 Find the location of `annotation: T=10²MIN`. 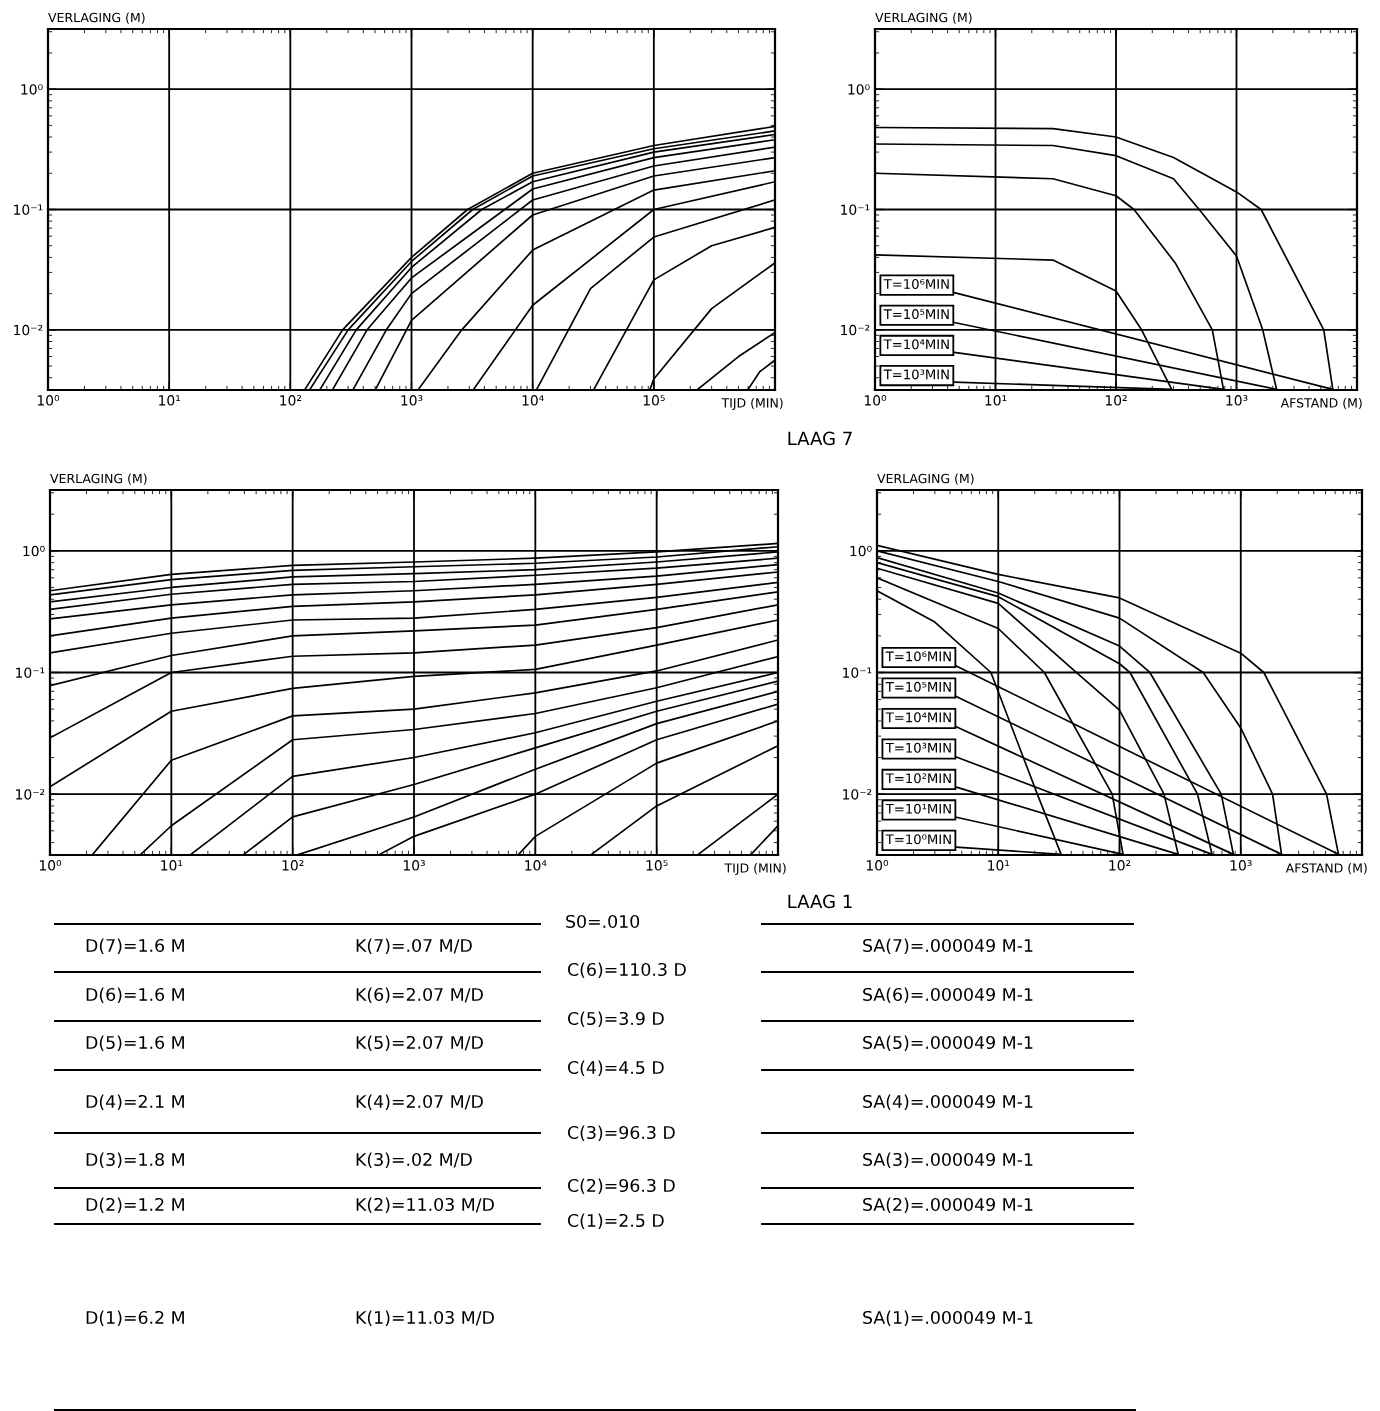

annotation: T=10²MIN is located at coordinates (918, 778).